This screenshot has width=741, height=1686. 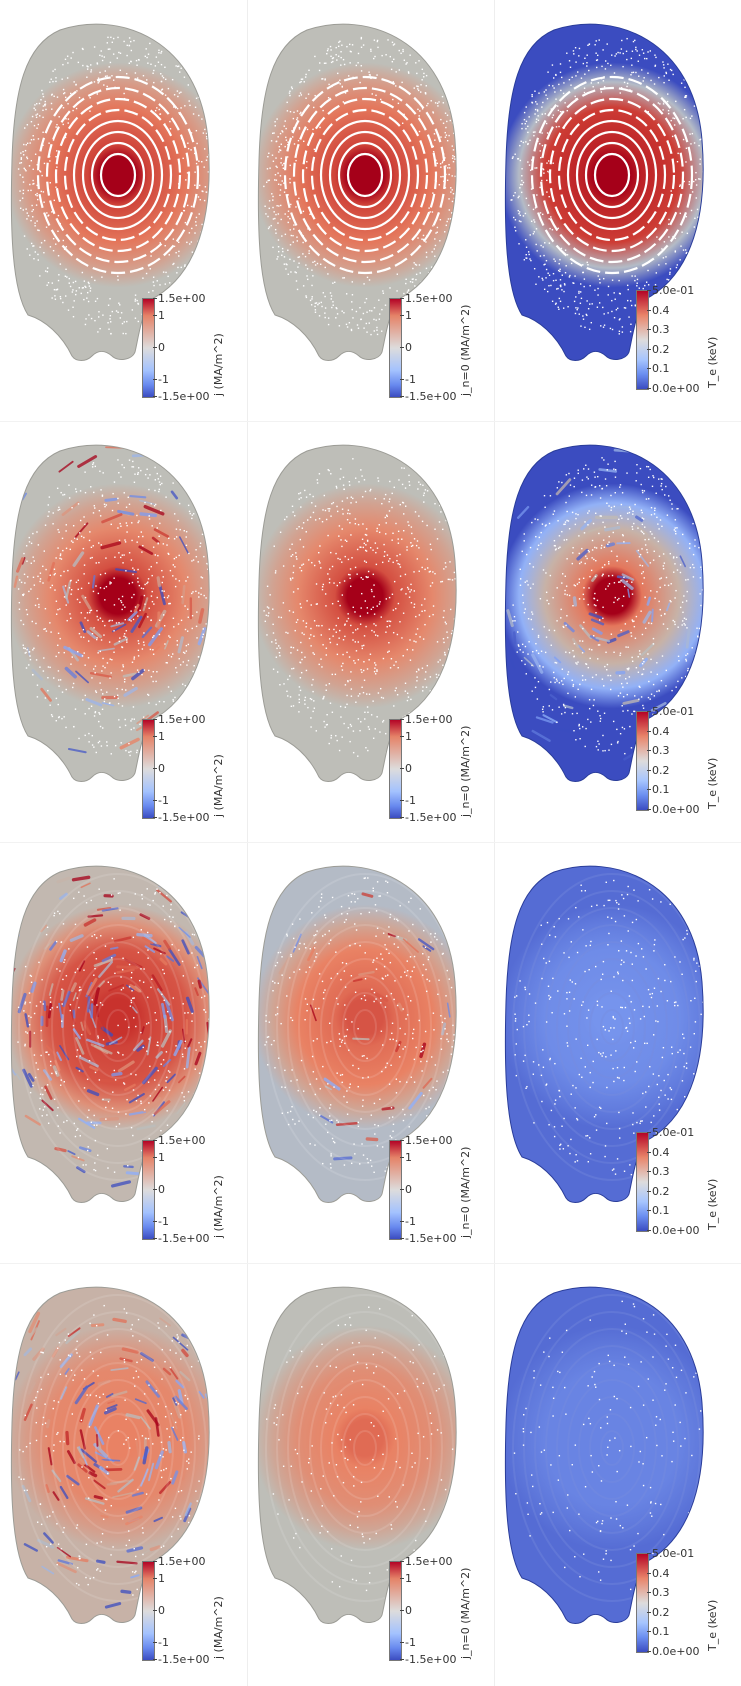 I want to click on panel-r3-c2: 5.0e-01 0.4 0.3 0.2 0.1 0.0e+00 T_e (keV), so click(x=617, y=1473).